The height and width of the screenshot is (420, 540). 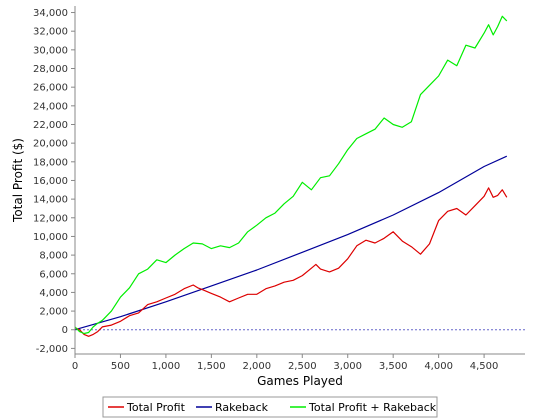 What do you see at coordinates (75, 366) in the screenshot?
I see `x-tick-label: 0` at bounding box center [75, 366].